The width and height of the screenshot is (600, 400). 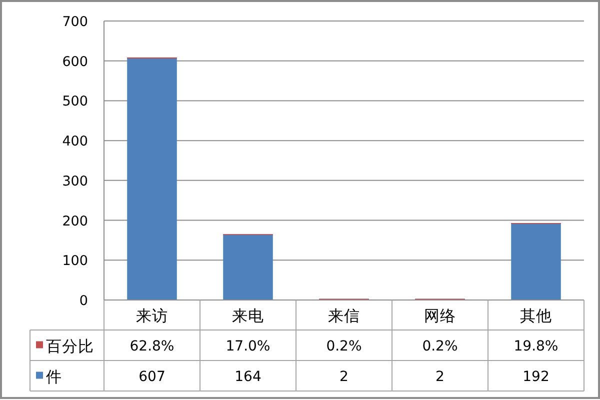 What do you see at coordinates (70, 346) in the screenshot?
I see `legend-label: 百分比` at bounding box center [70, 346].